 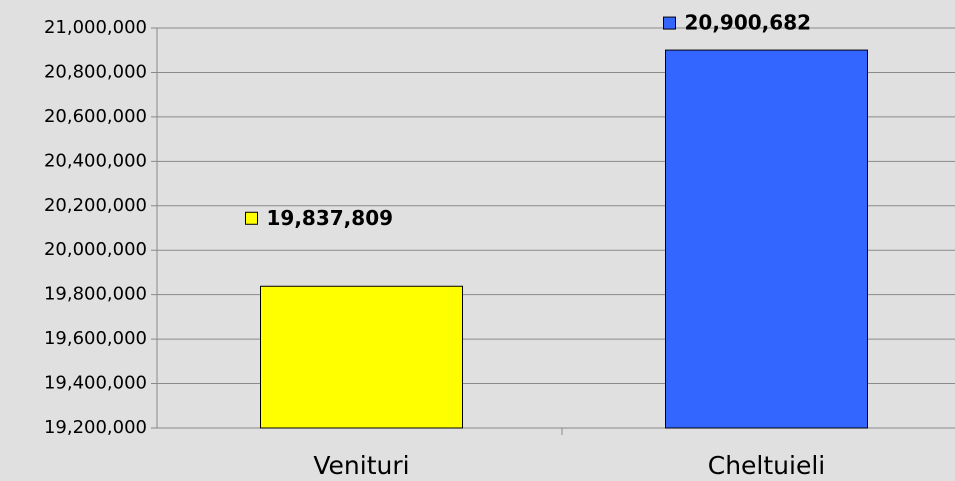 What do you see at coordinates (95, 383) in the screenshot?
I see `y-tick-label: 19,400,000` at bounding box center [95, 383].